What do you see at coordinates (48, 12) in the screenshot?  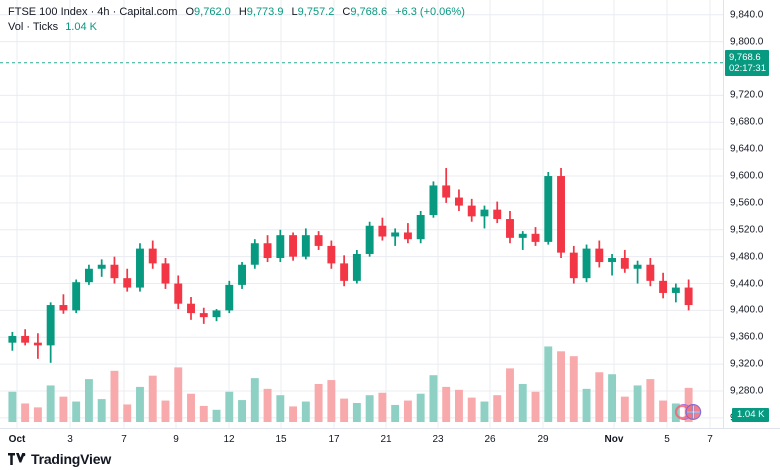 I see `symbol-name: FTSE 100 Index` at bounding box center [48, 12].